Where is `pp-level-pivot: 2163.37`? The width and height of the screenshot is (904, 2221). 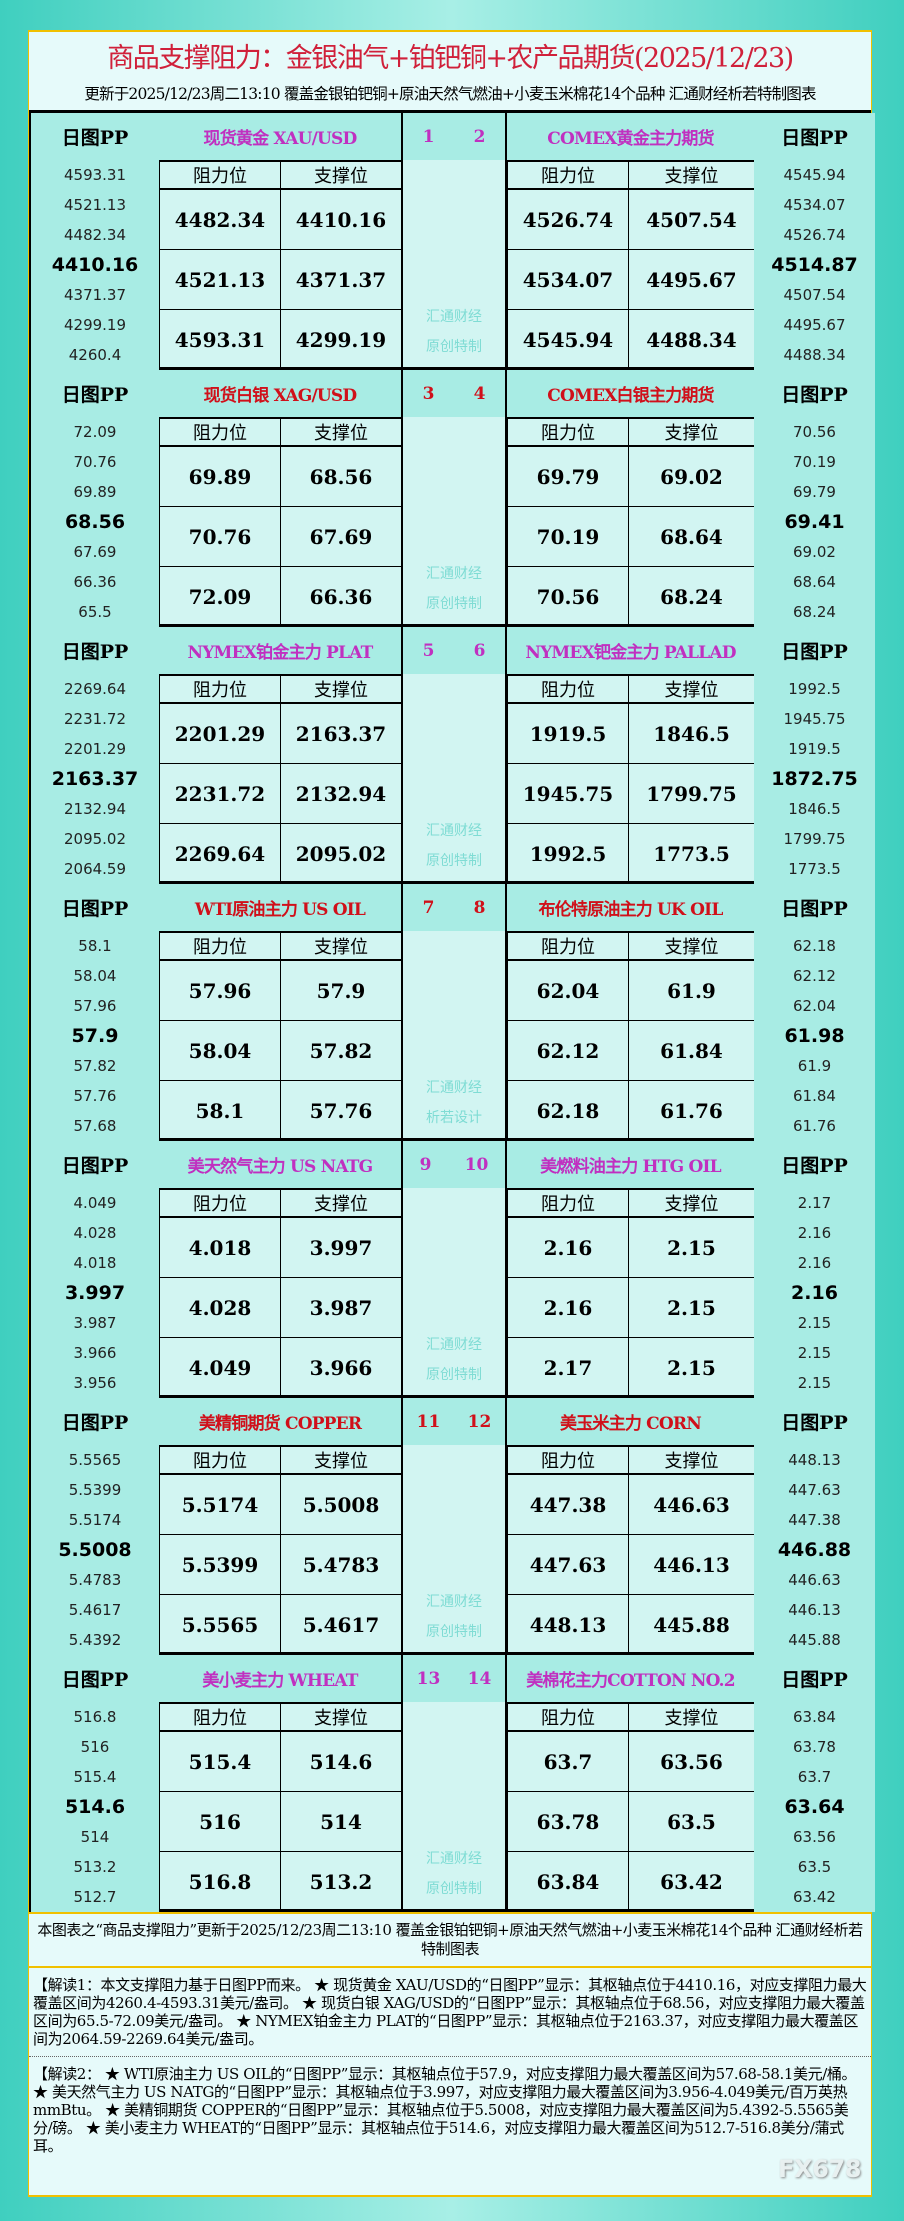
pp-level-pivot: 2163.37 is located at coordinates (95, 779).